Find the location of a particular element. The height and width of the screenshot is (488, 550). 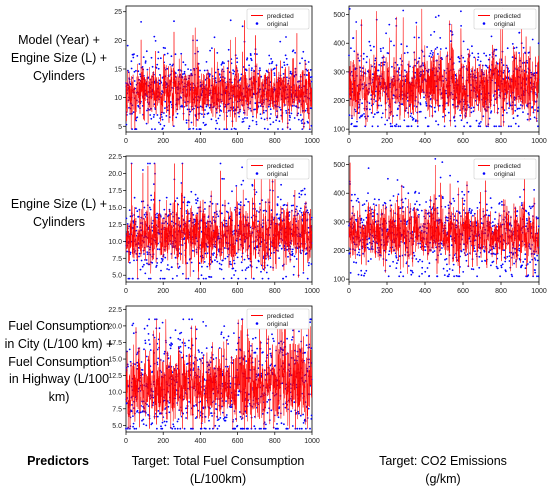

y-tick-label: 100 is located at coordinates (339, 280).